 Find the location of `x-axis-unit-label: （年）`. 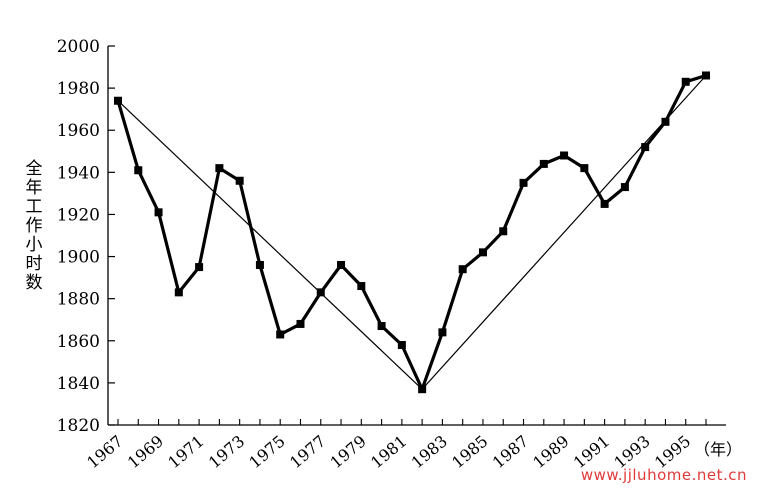

x-axis-unit-label: （年） is located at coordinates (718, 449).